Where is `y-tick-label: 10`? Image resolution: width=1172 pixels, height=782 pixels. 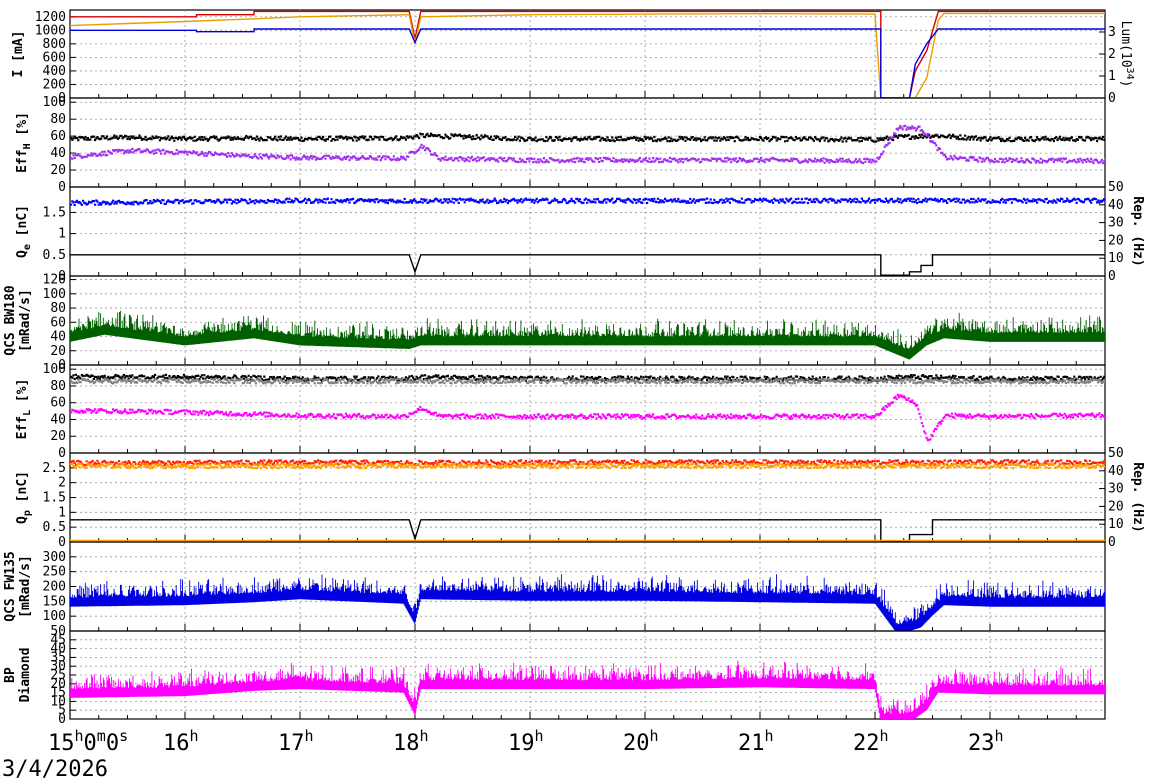
y-tick-label: 10 is located at coordinates (58, 701).